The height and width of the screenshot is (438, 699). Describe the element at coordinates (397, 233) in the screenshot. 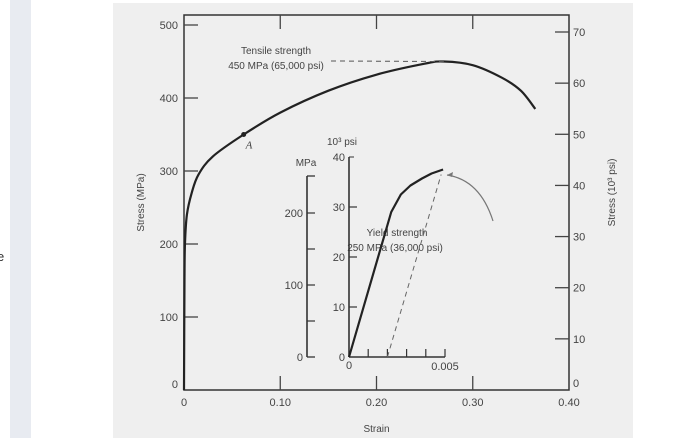

I see `yield-strength-label: Yield strength` at that location.